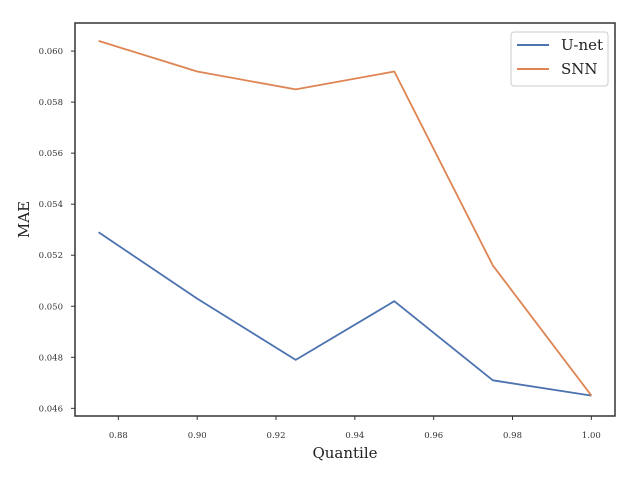  I want to click on y-tick-label: 0.056, so click(51, 154).